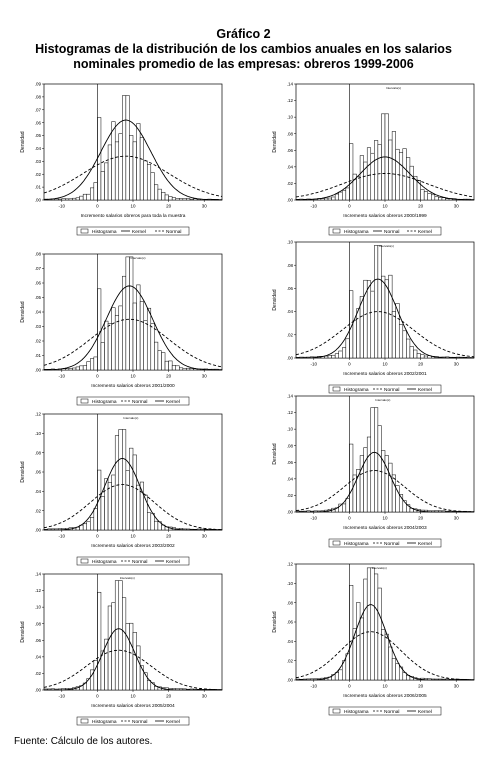  What do you see at coordinates (38, 135) in the screenshot?
I see `y-tick-label: .05` at bounding box center [38, 135].